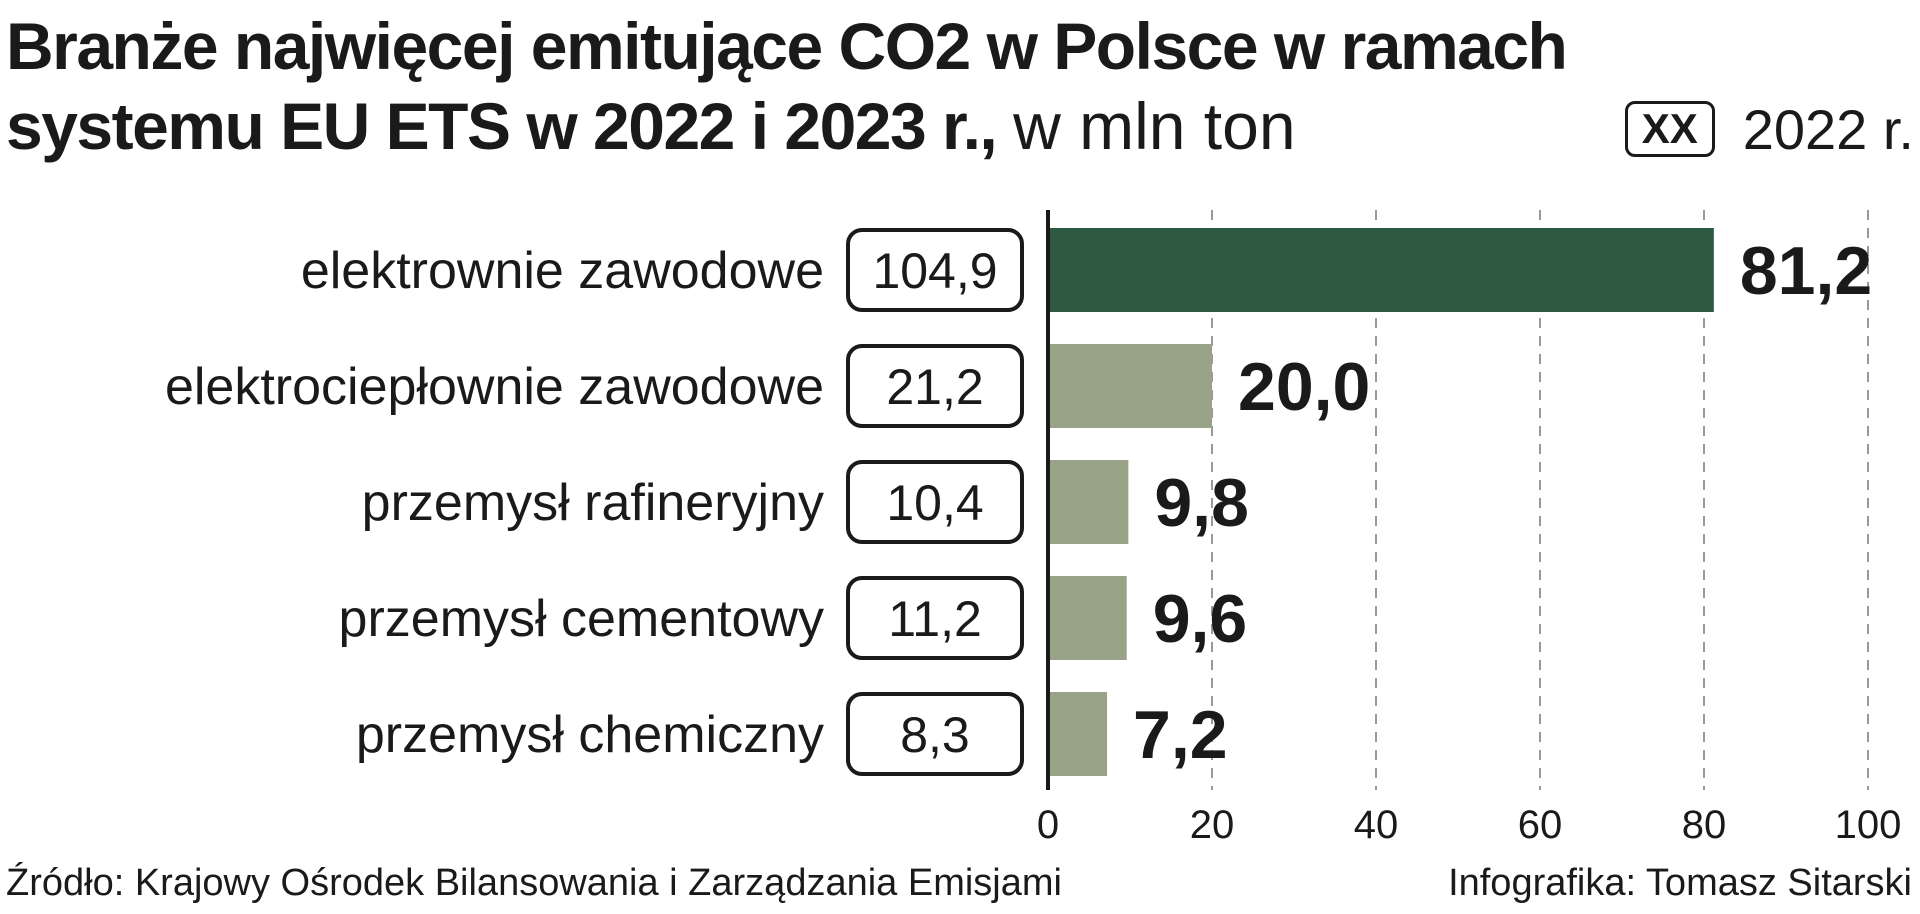  Describe the element at coordinates (1540, 825) in the screenshot. I see `x-tick-label: 60` at that location.